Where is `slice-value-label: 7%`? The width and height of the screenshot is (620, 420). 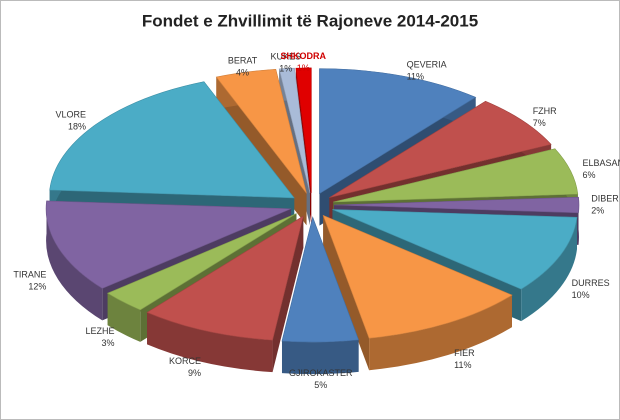
slice-value-label: 7% is located at coordinates (539, 123).